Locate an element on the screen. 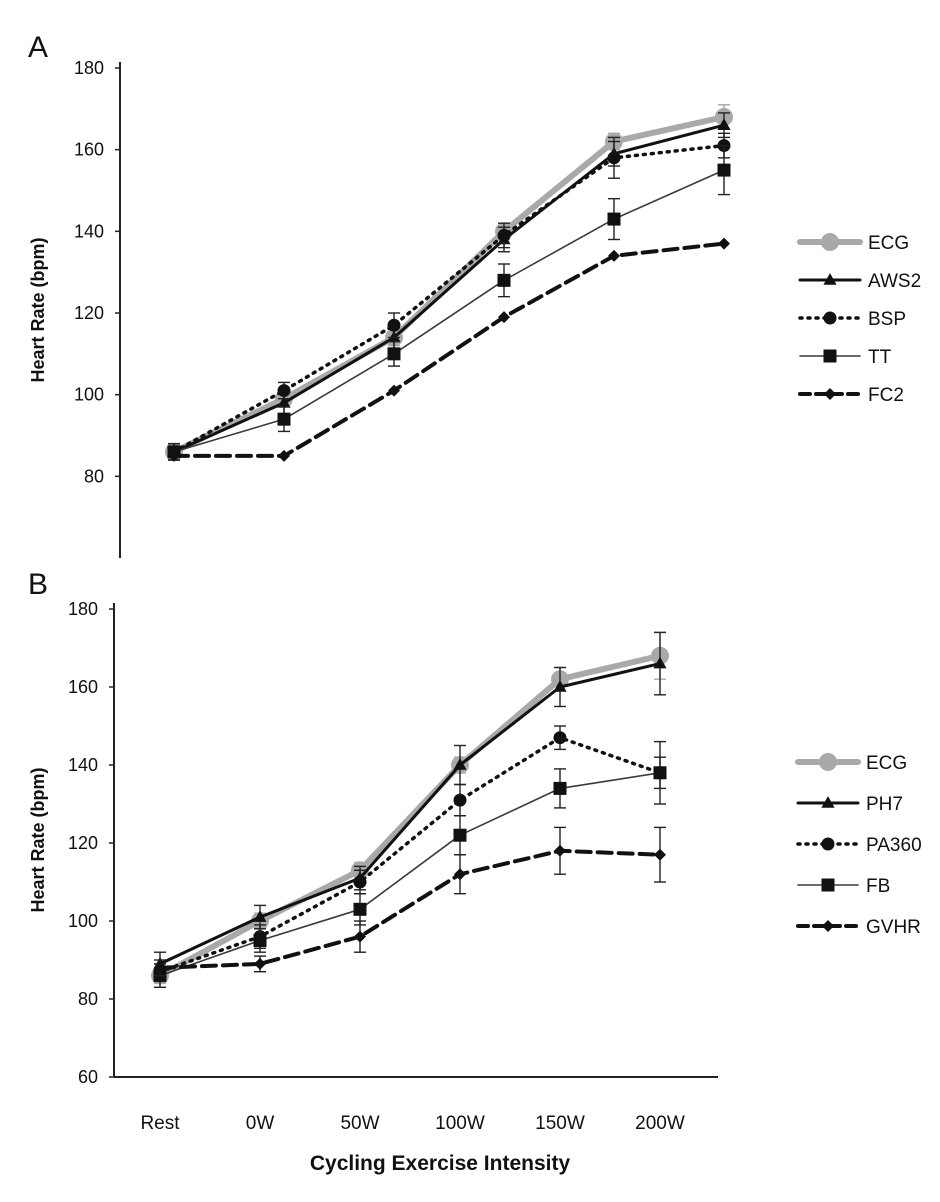 The image size is (940, 1202). series-fb is located at coordinates (410, 864).